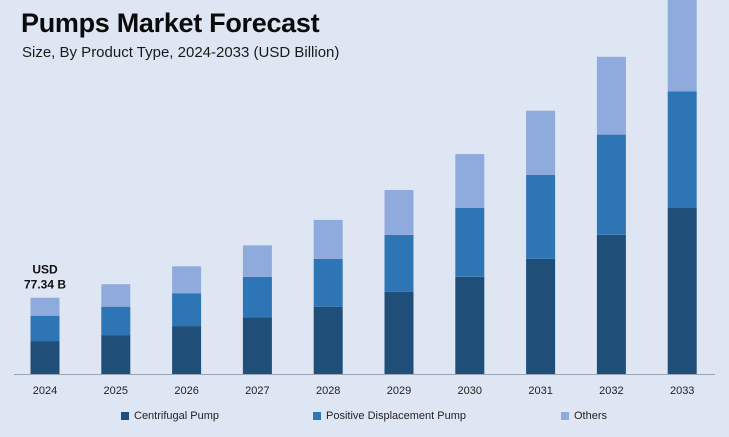 The image size is (729, 437). Describe the element at coordinates (611, 391) in the screenshot. I see `x-tick-label: 2032` at that location.